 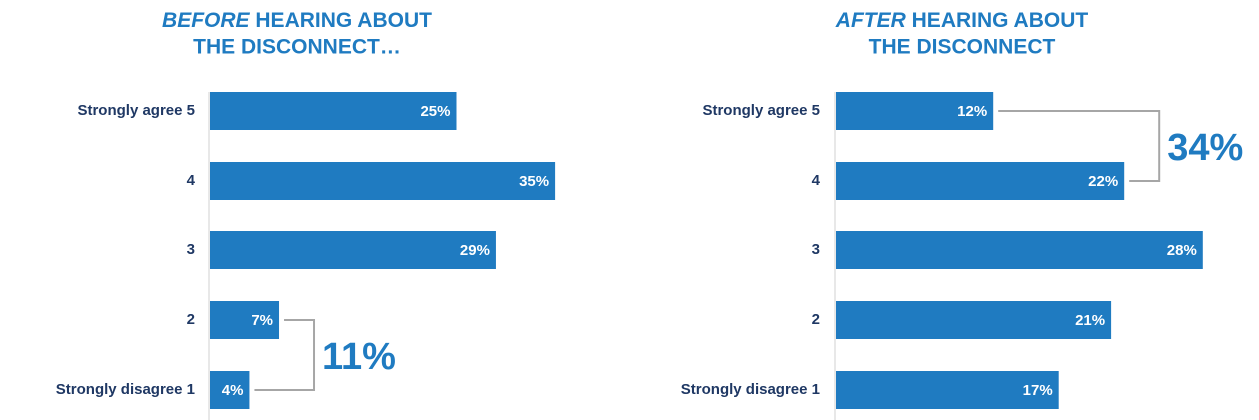 I want to click on value-label: 22%, so click(x=1103, y=181).